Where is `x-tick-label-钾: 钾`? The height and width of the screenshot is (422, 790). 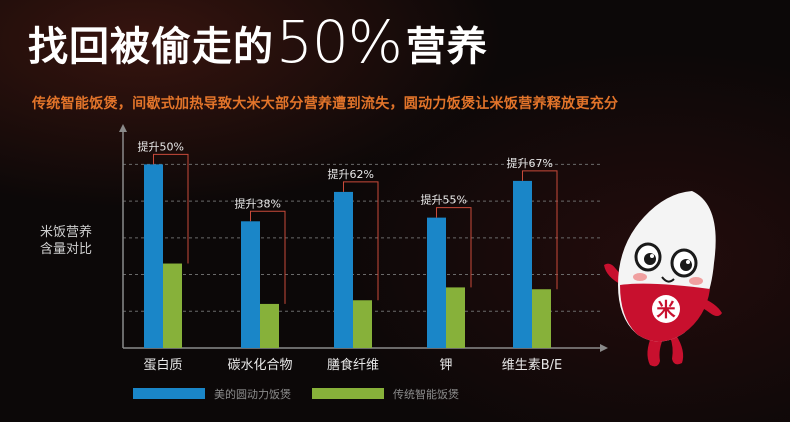 x-tick-label-钾: 钾 is located at coordinates (445, 365).